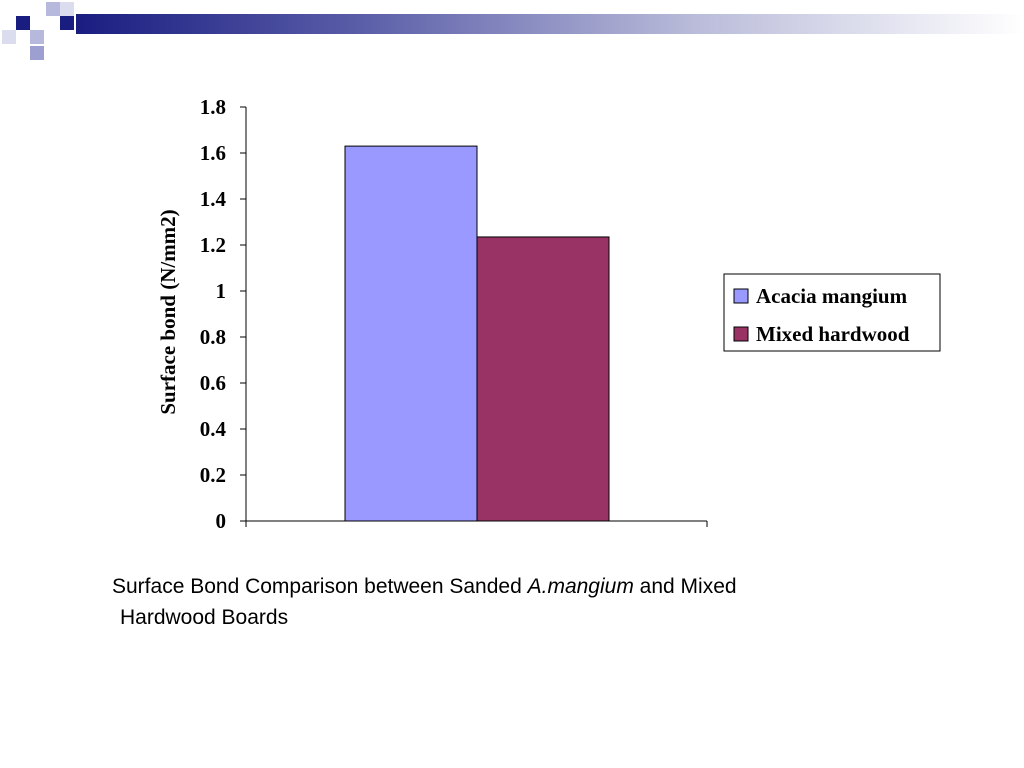 Image resolution: width=1024 pixels, height=768 pixels. I want to click on legend: Acacia mangium Mixed hardwood, so click(832, 312).